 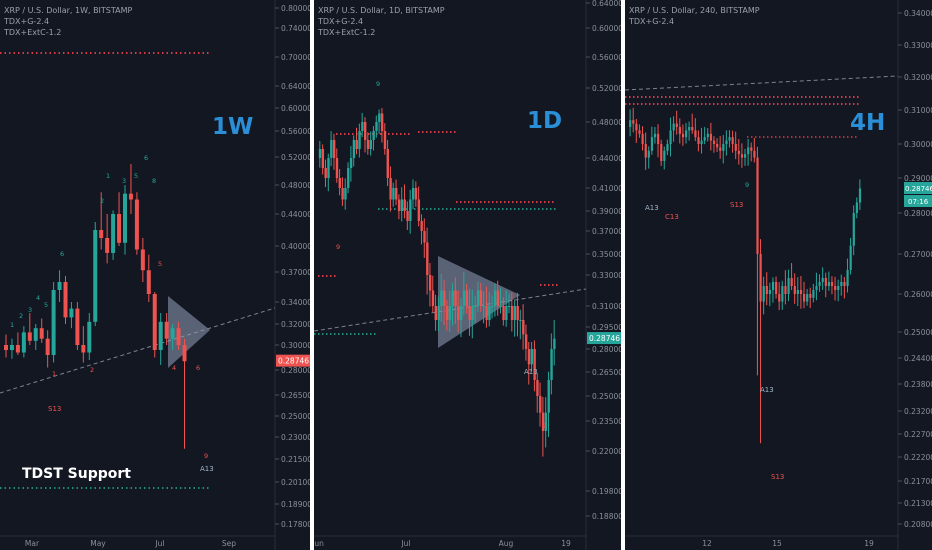 I want to click on price-tick-label: 0.23500, so click(x=606, y=421).